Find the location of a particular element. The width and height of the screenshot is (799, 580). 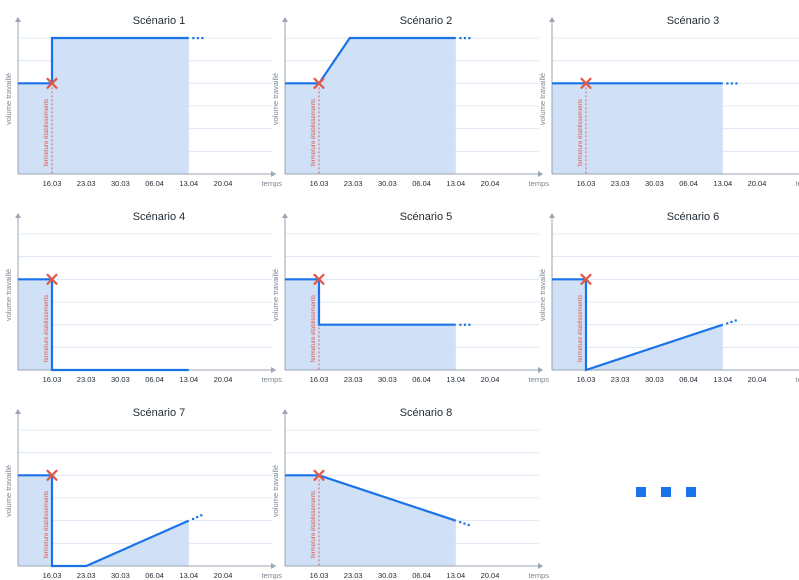

chart-title: Scénario 2 is located at coordinates (426, 21).